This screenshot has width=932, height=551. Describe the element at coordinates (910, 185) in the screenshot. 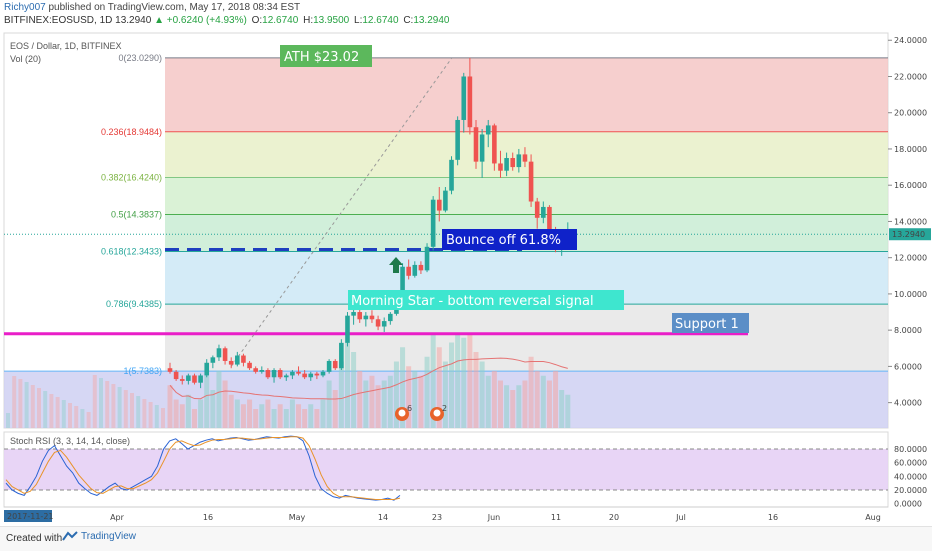

I see `y-tick-label: 16.0000` at that location.